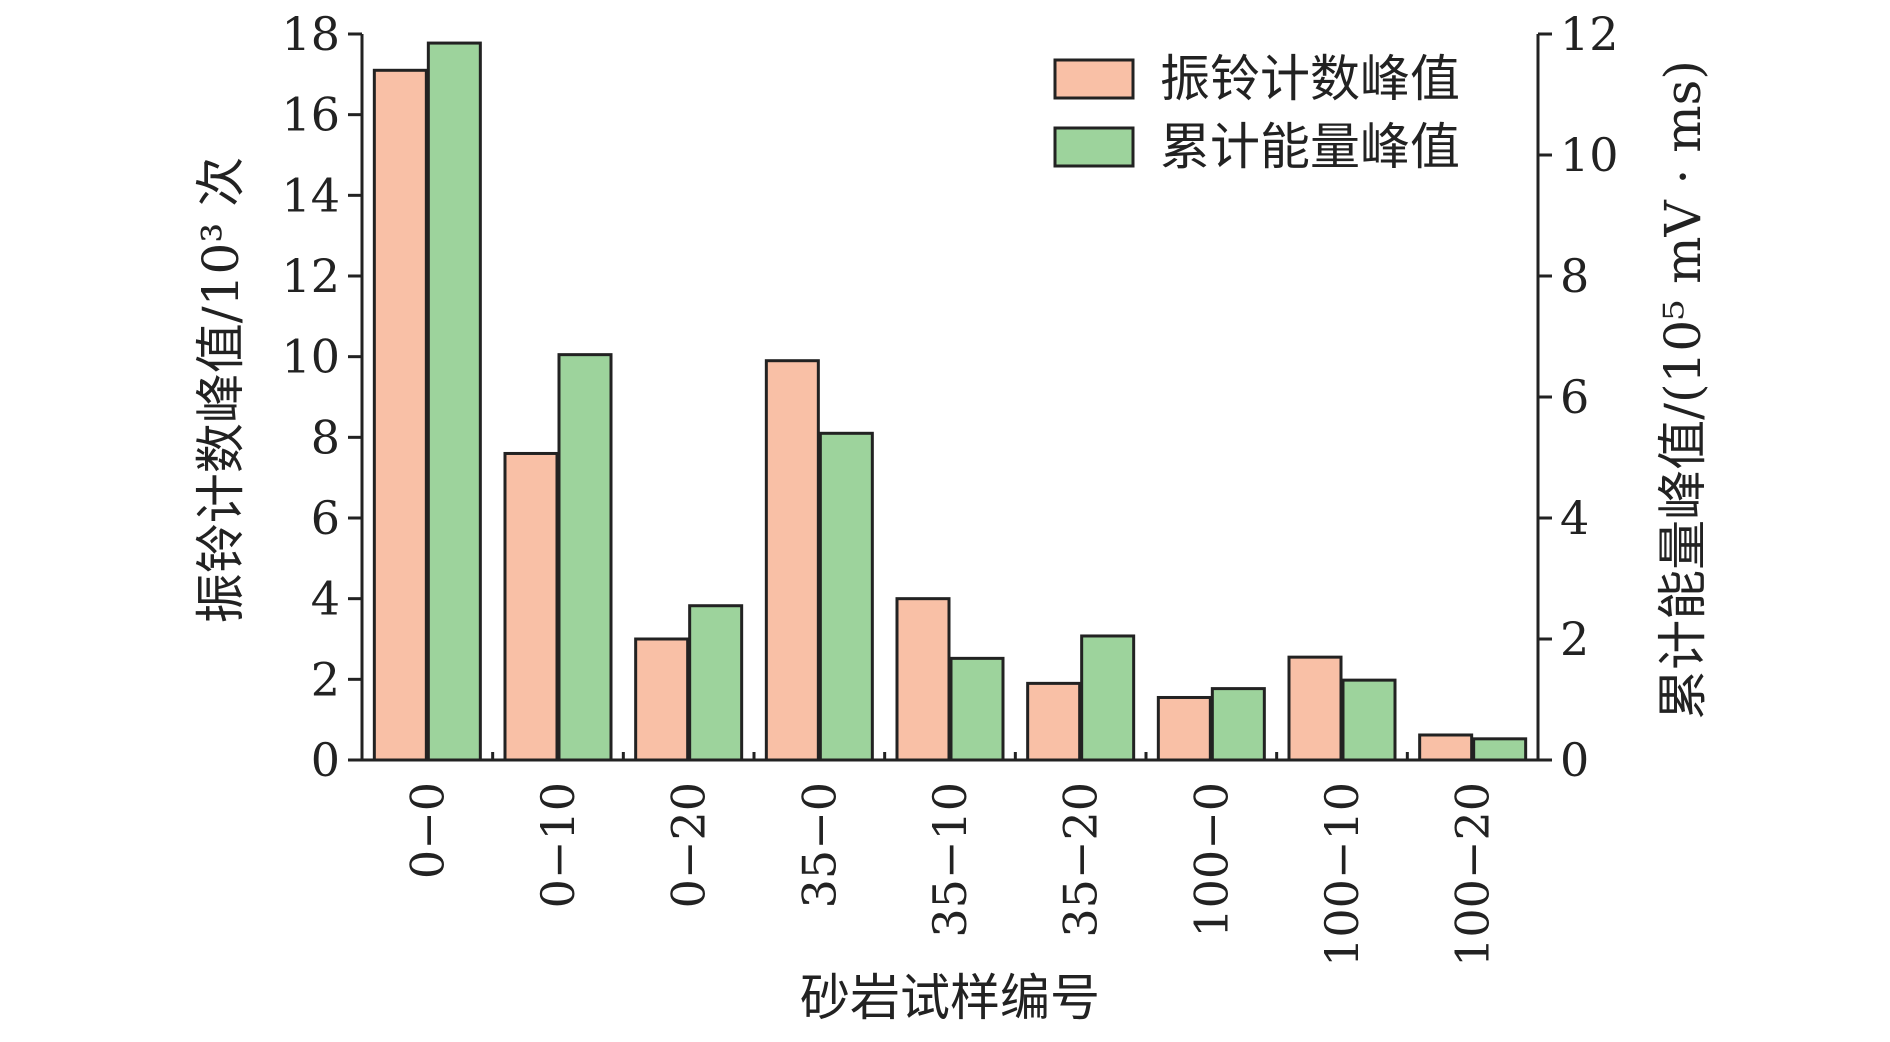  What do you see at coordinates (1683, 390) in the screenshot?
I see `right-axis-title: 累计能量峰值/(10⁵ mV · ms)` at bounding box center [1683, 390].